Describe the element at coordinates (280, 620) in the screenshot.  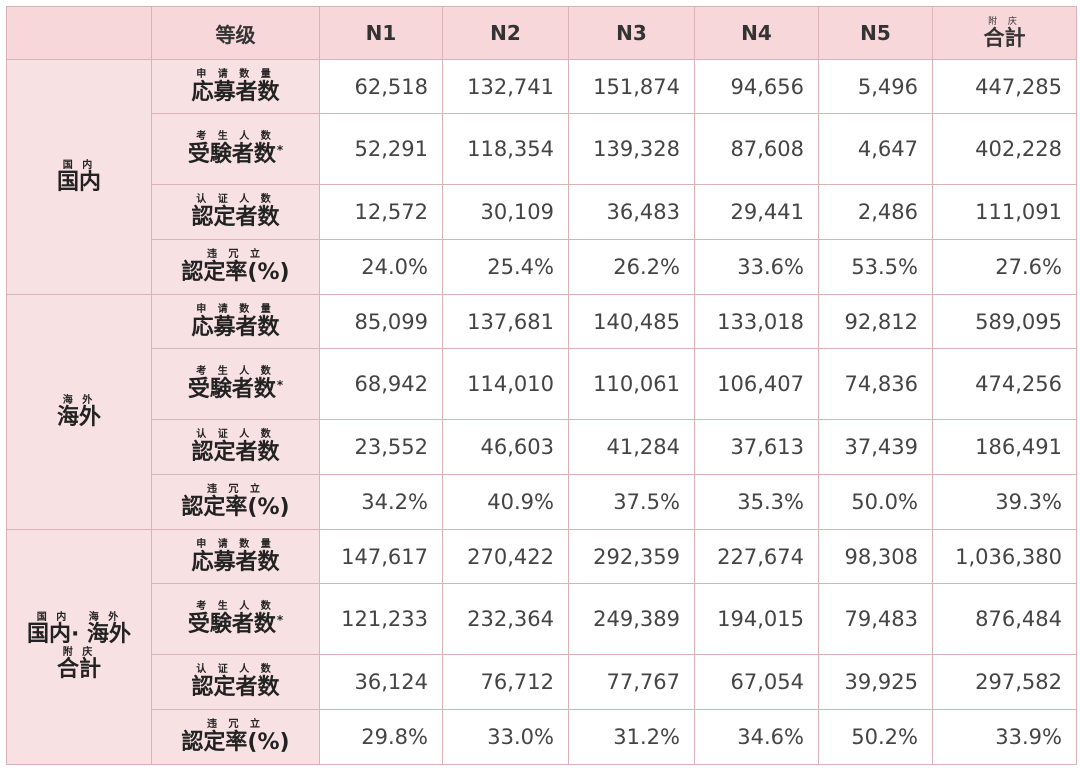
I see `asterisk-mark: *` at that location.